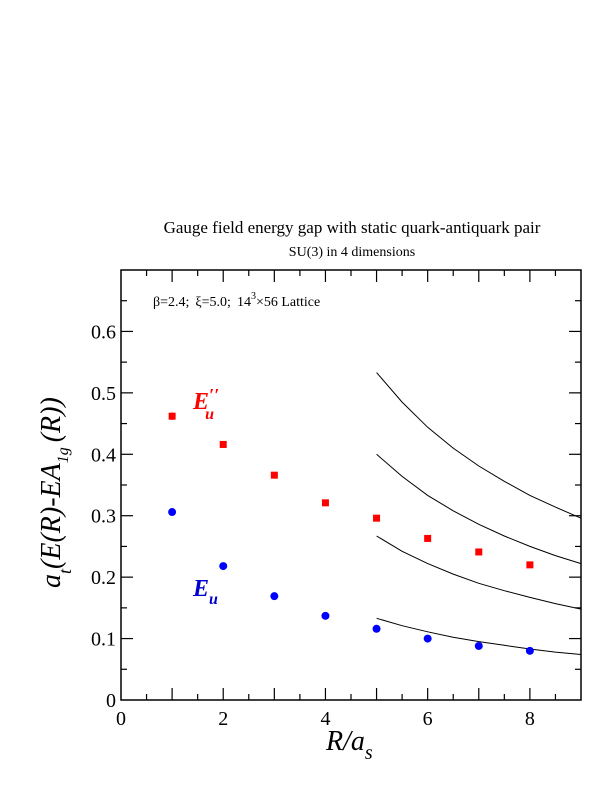 The height and width of the screenshot is (792, 612). What do you see at coordinates (288, 302) in the screenshot?
I see `annotation-lattice-rest: ×56 Lattice` at bounding box center [288, 302].